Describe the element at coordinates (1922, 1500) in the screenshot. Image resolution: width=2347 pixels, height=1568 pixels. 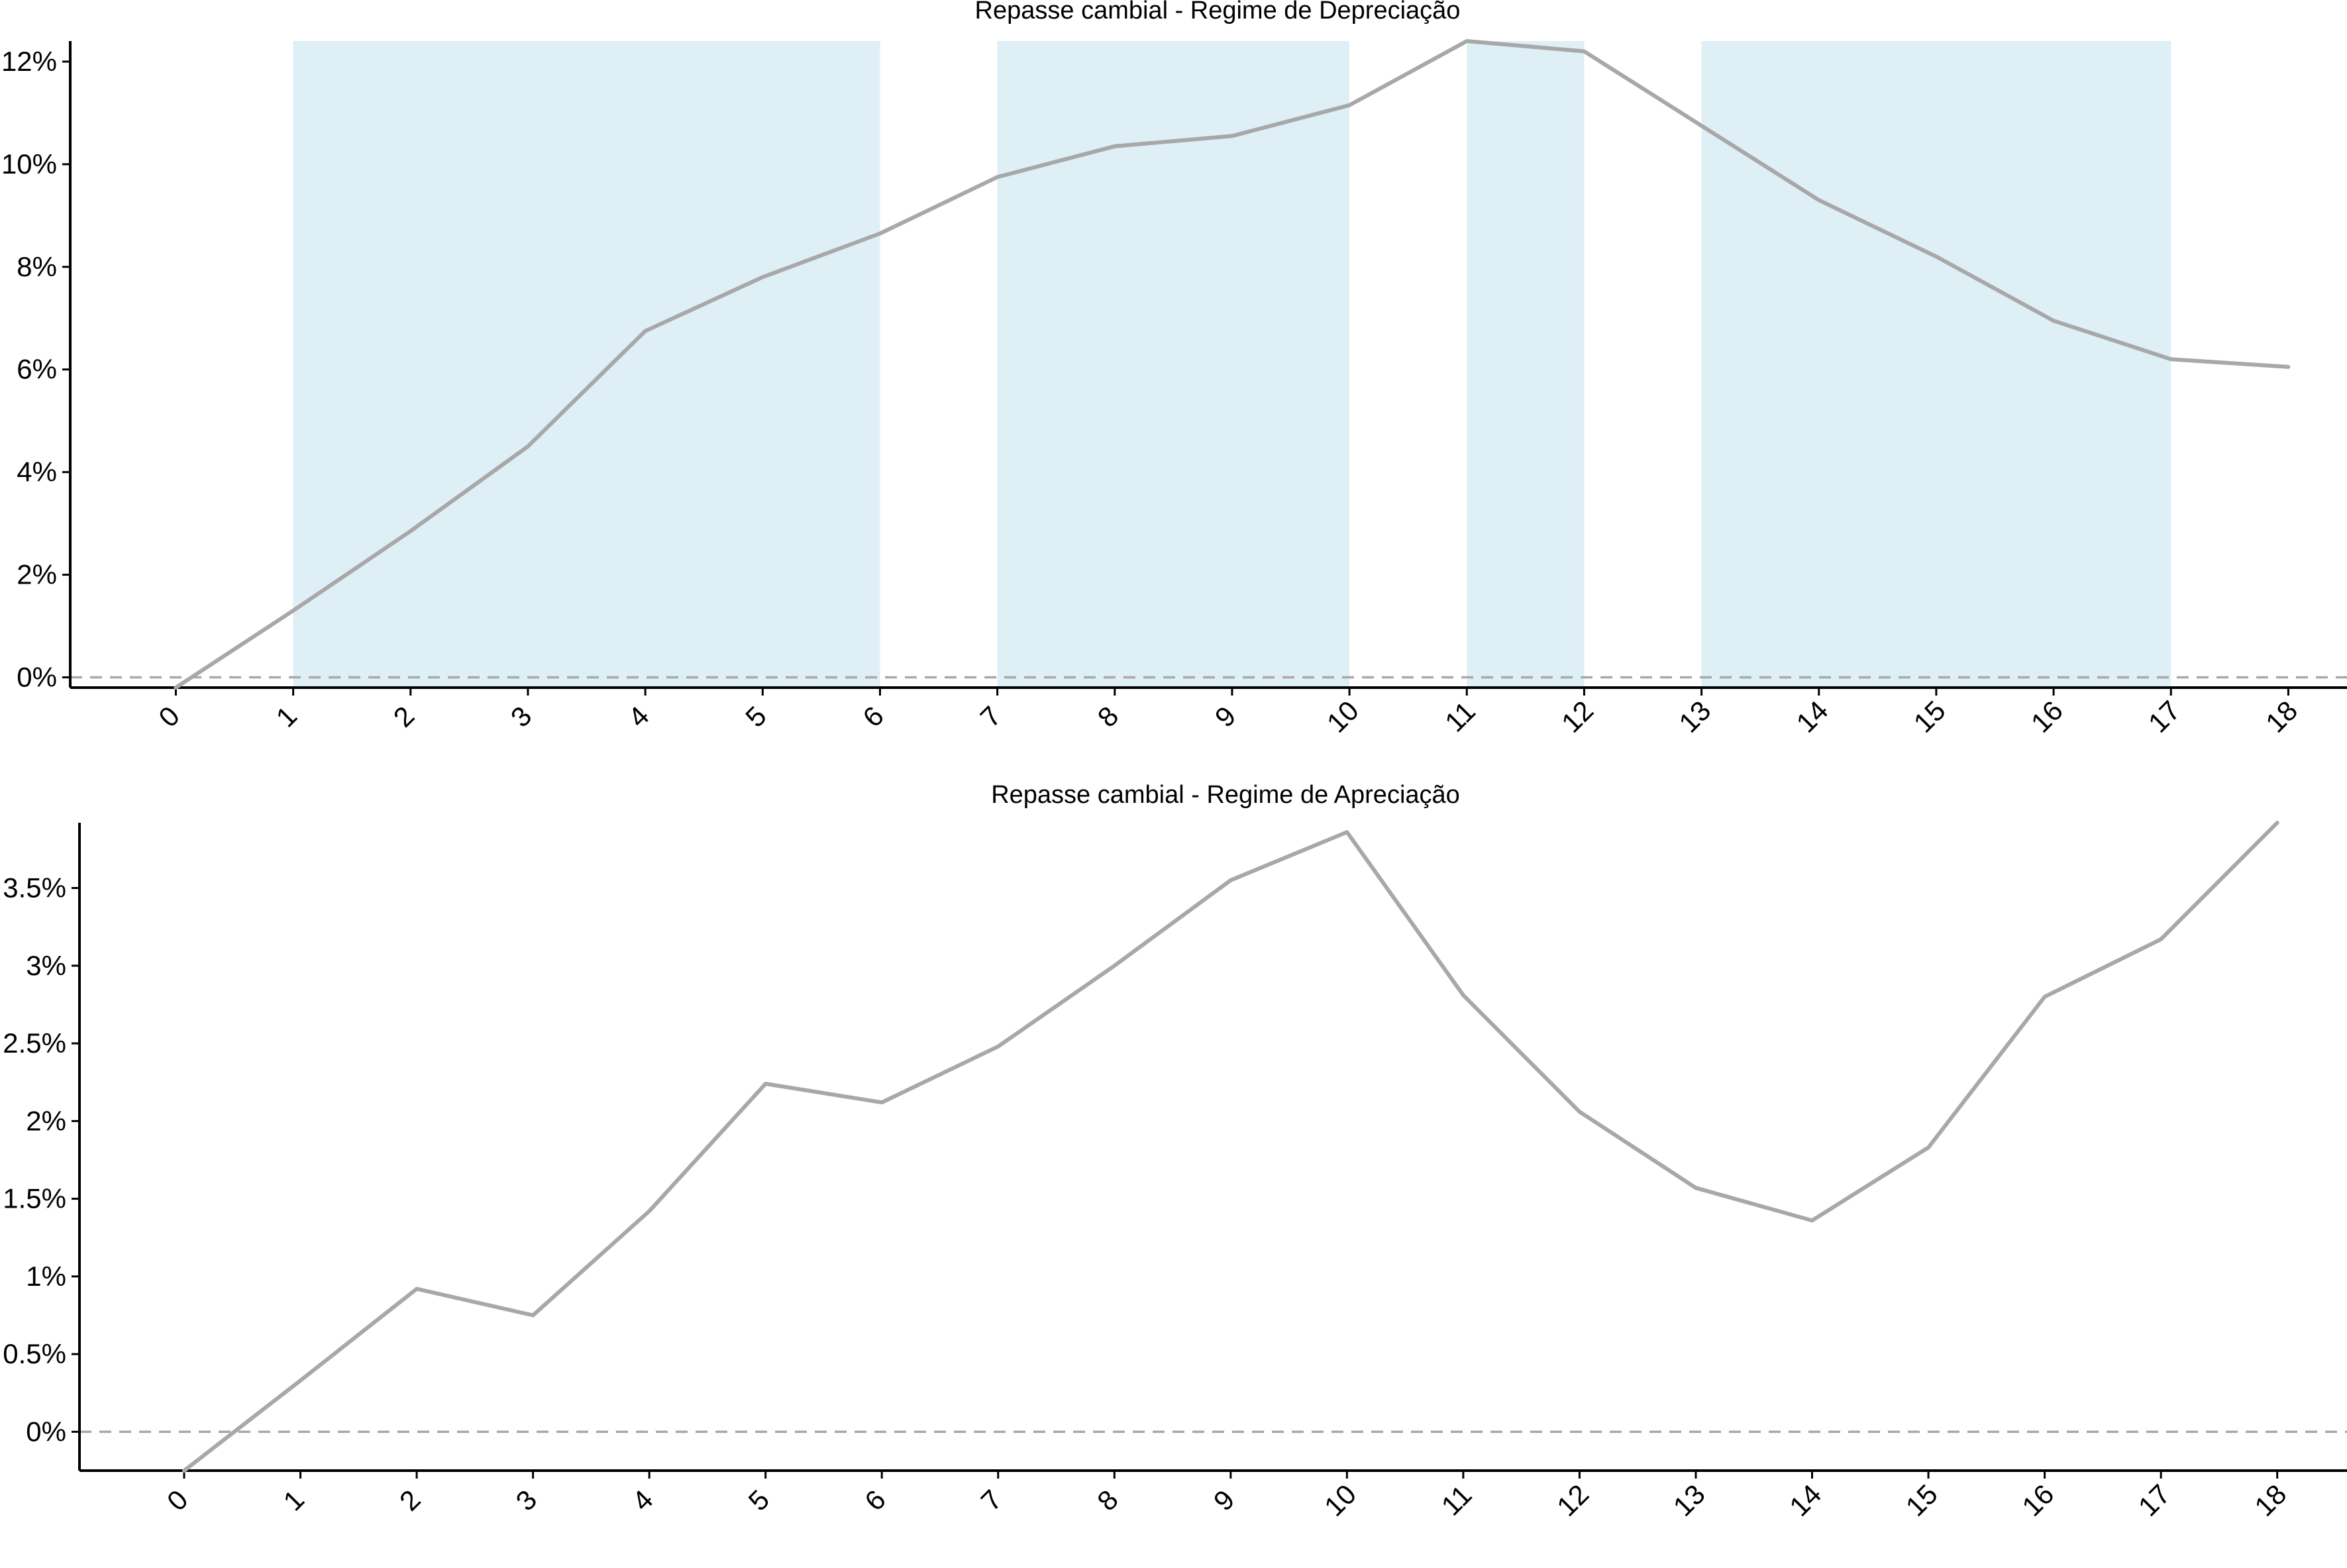
I see `panel-2-x-tick-label-15: 15` at that location.